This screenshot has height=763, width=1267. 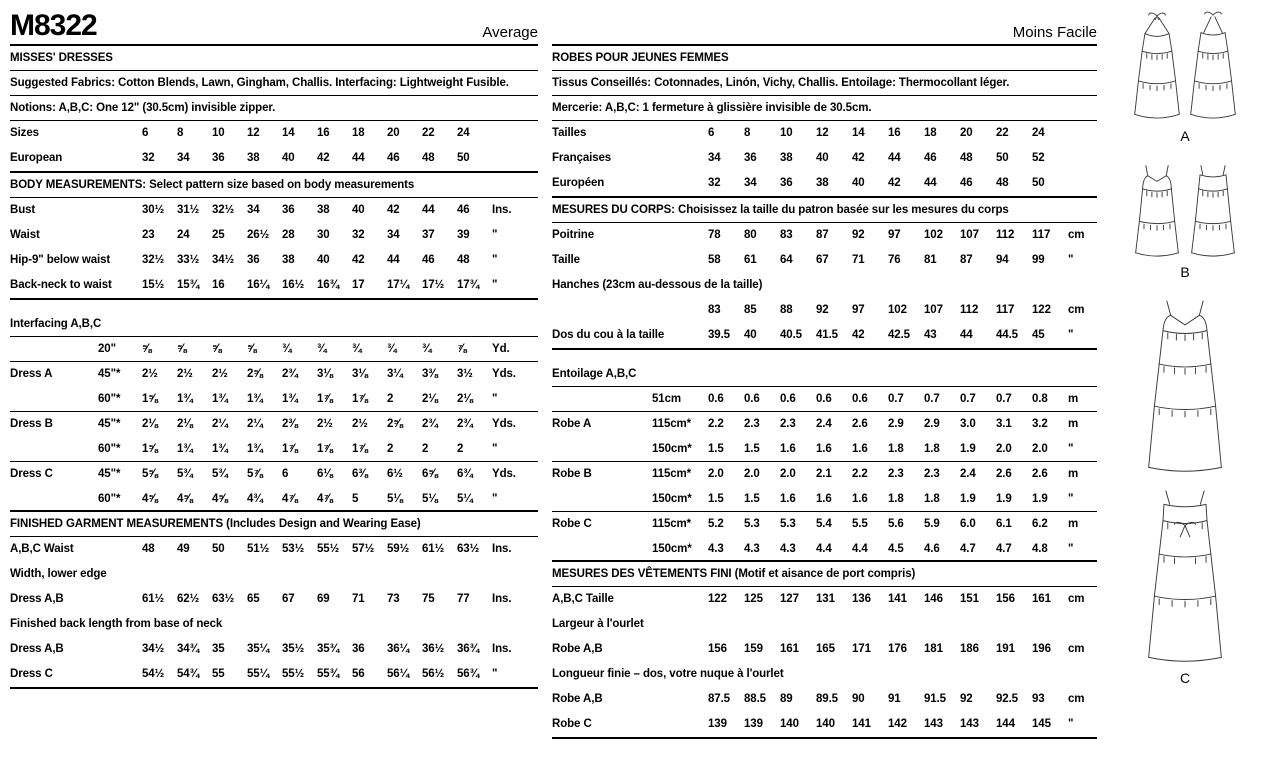 What do you see at coordinates (468, 285) in the screenshot?
I see `value-cell: 17¾` at bounding box center [468, 285].